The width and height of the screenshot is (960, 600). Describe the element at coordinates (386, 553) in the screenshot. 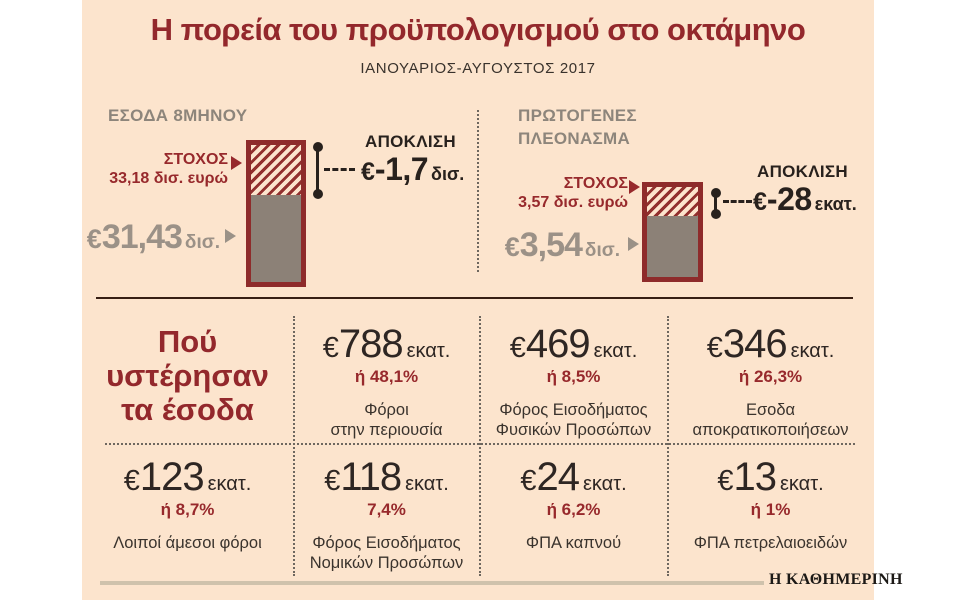

I see `item-label: Φόρος Εισοδήματος Νομικών Προσώπων` at that location.